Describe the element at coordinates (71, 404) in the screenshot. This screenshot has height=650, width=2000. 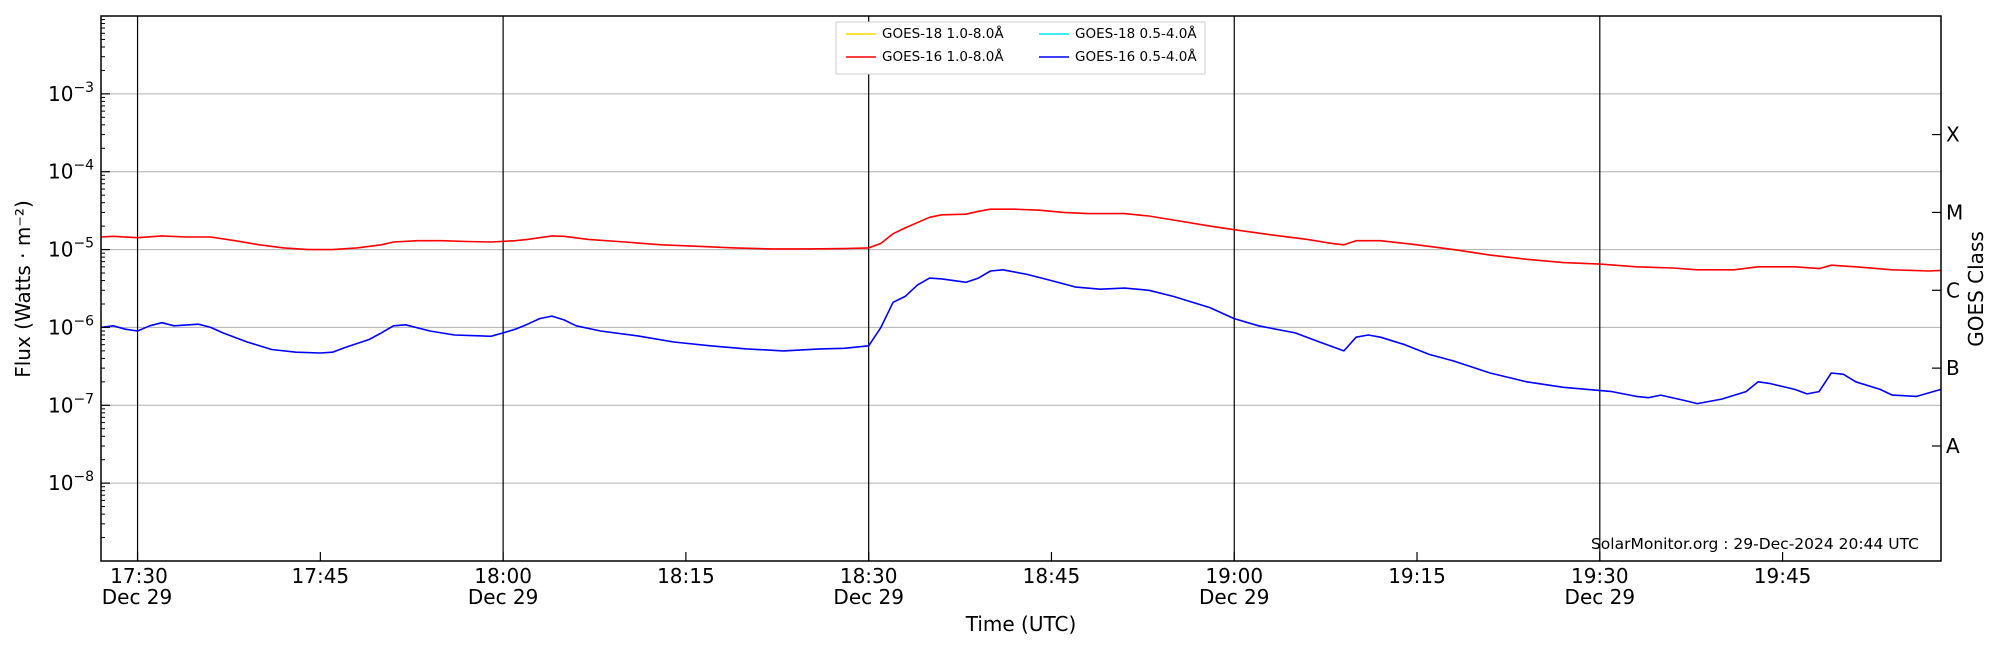
I see `y-tick-label: 10⁻⁷` at that location.